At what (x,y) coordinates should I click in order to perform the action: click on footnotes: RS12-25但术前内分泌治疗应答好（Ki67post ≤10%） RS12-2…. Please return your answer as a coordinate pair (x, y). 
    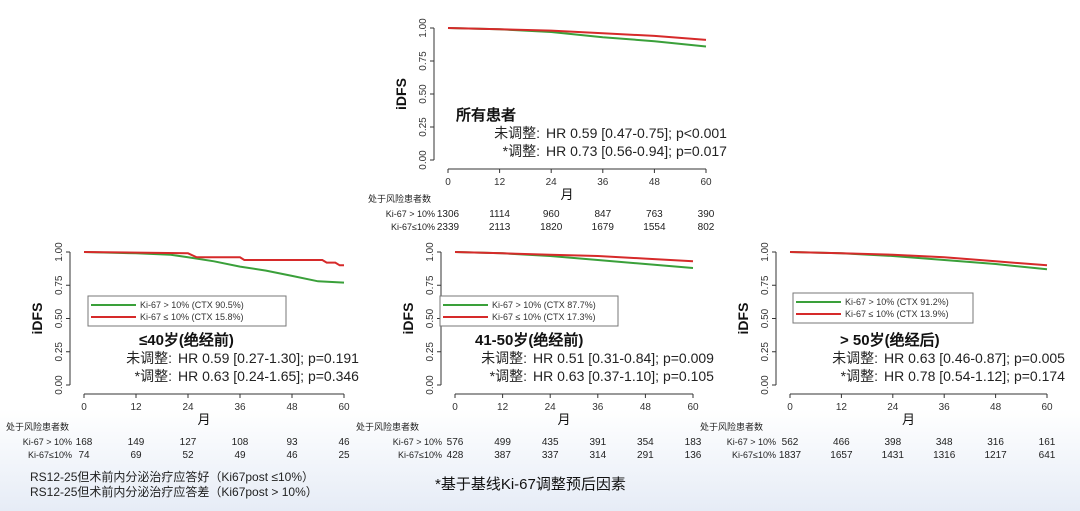
    Looking at the image, I should click on (174, 485).